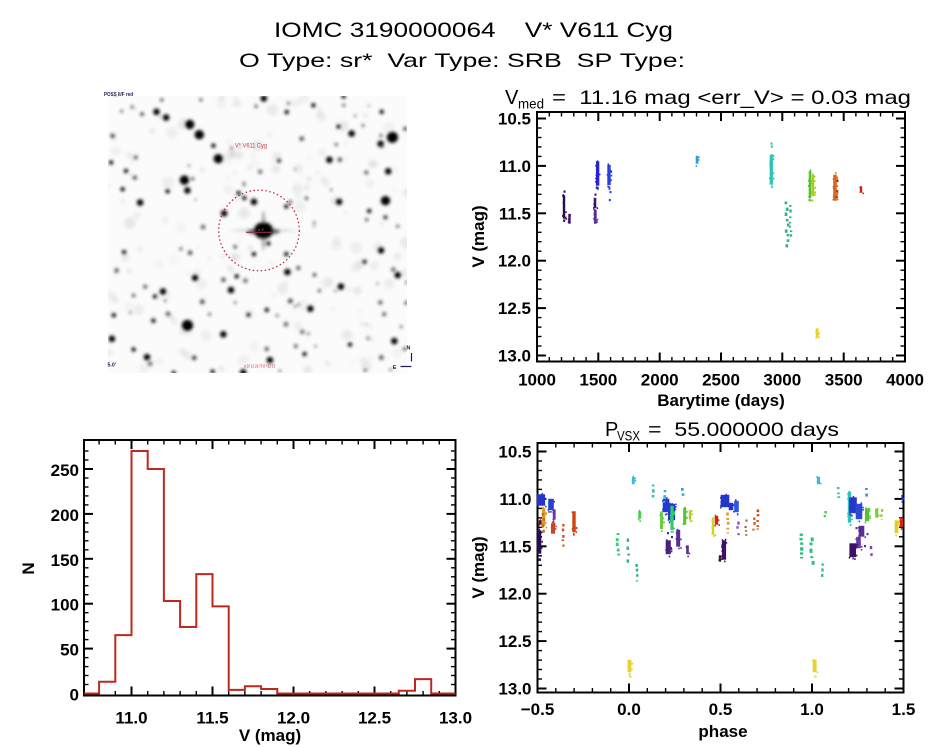 The width and height of the screenshot is (944, 747). What do you see at coordinates (782, 380) in the screenshot?
I see `svg-text: 3000` at bounding box center [782, 380].